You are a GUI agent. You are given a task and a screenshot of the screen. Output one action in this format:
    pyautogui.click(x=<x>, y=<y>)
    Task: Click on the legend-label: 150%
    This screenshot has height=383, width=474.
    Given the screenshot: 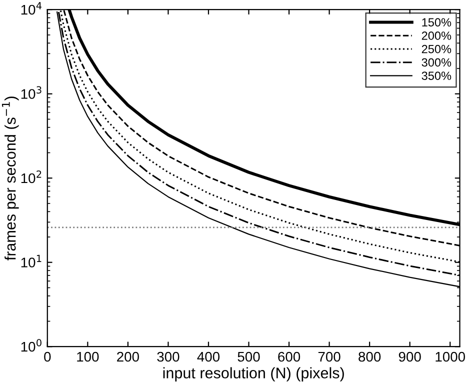 What is the action you would take?
    pyautogui.click(x=437, y=22)
    